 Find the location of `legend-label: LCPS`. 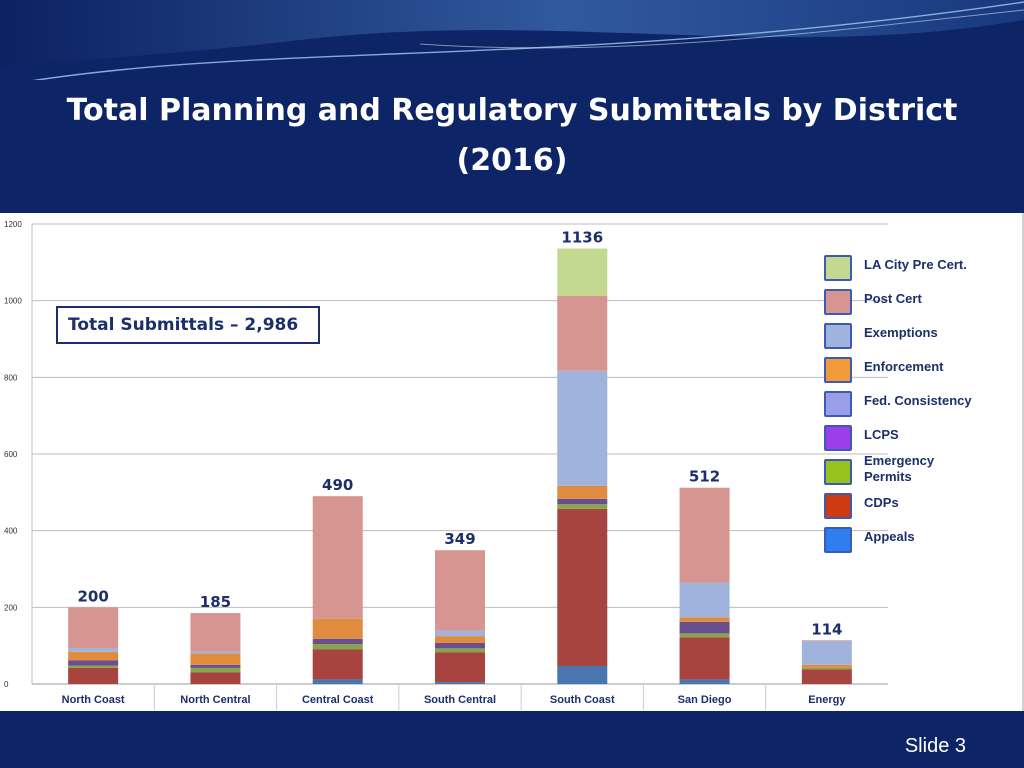

legend-label: LCPS is located at coordinates (881, 435).